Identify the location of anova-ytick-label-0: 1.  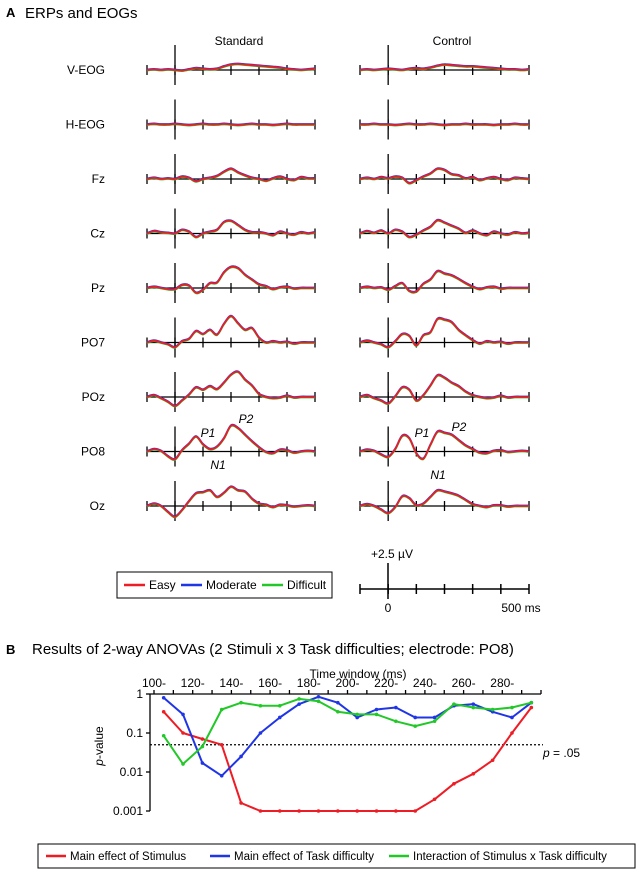
(139, 694).